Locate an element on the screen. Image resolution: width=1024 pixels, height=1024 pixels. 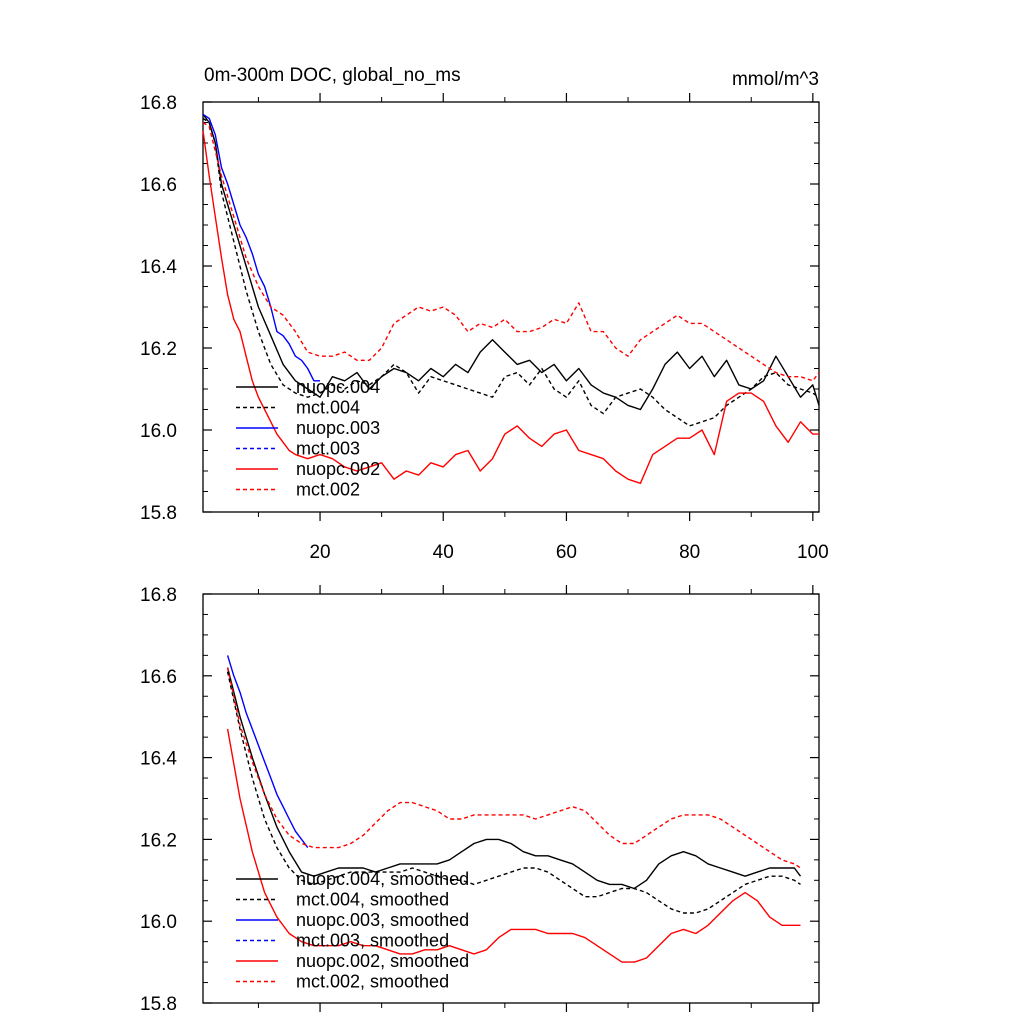
legend-label: mct.002, smoothed is located at coordinates (372, 982).